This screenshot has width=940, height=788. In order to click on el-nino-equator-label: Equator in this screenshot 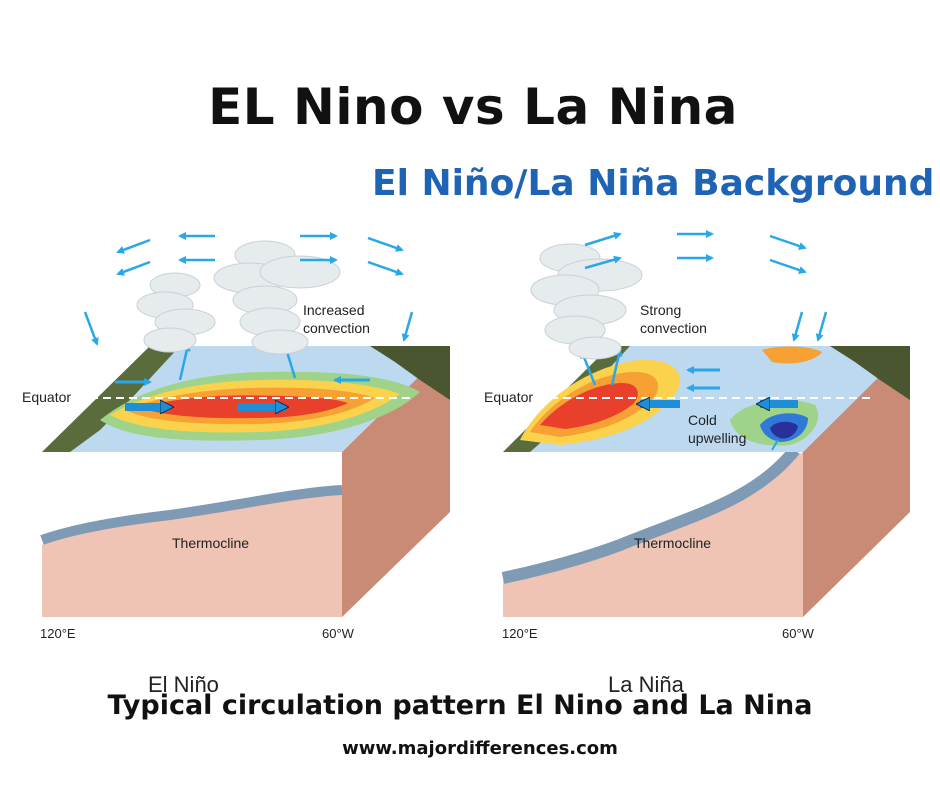, I will do `click(46, 397)`.